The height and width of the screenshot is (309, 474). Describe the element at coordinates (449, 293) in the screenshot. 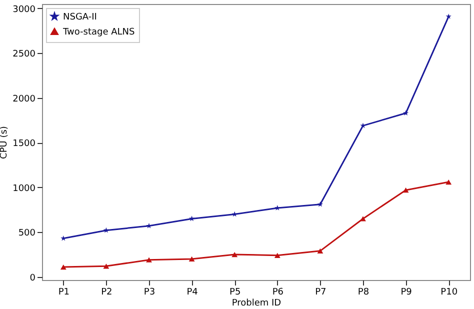

I see `x-tick-label: P10` at that location.